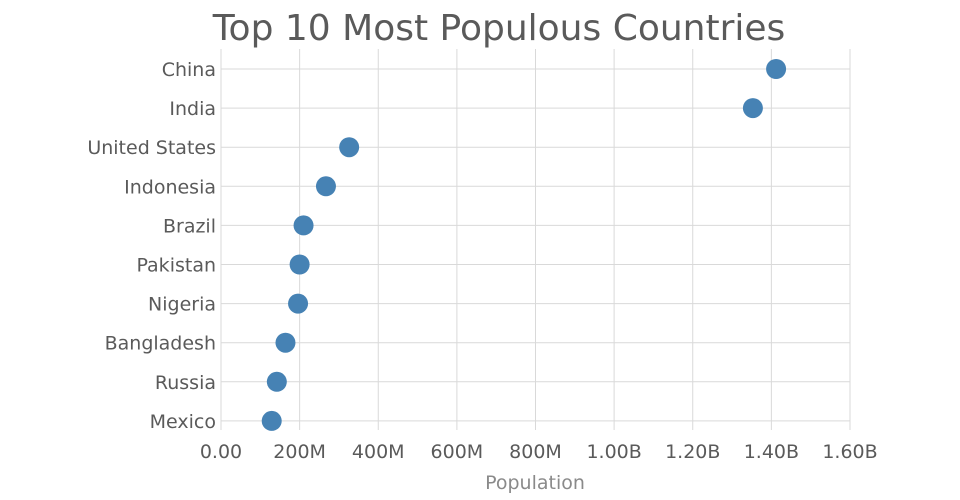  Describe the element at coordinates (771, 452) in the screenshot. I see `x-tick-label: 1.40B` at that location.